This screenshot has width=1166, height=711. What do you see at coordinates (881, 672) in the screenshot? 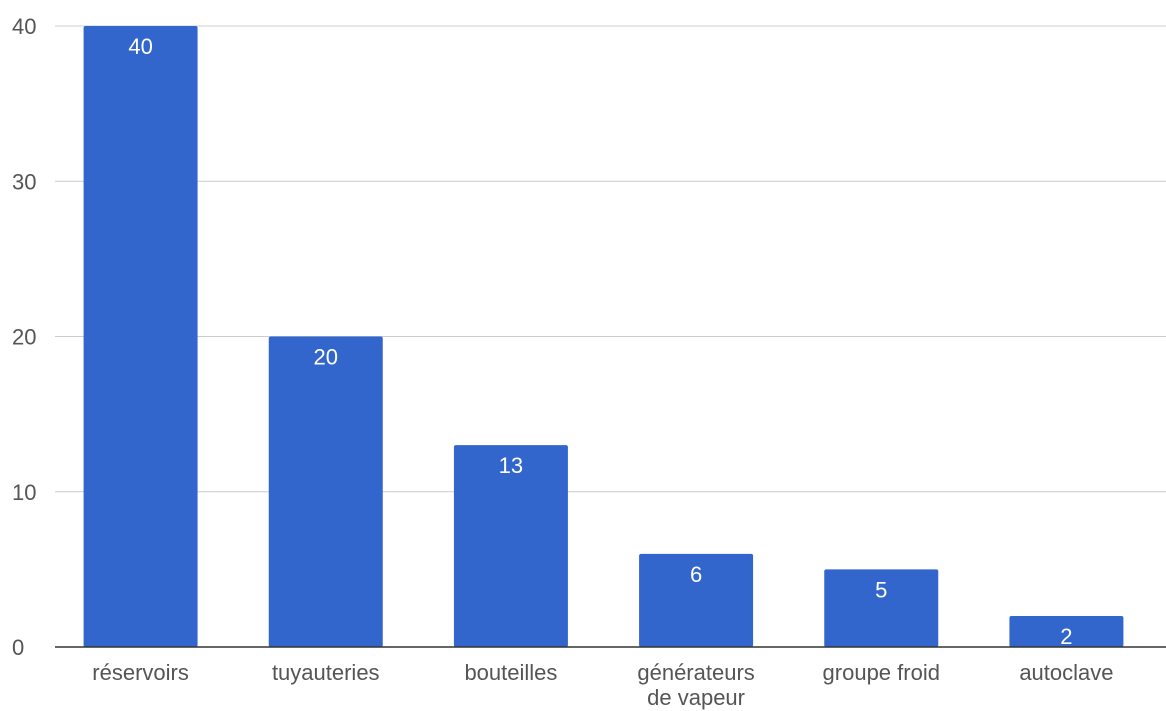
I see `x-tick-label: groupe froid` at bounding box center [881, 672].